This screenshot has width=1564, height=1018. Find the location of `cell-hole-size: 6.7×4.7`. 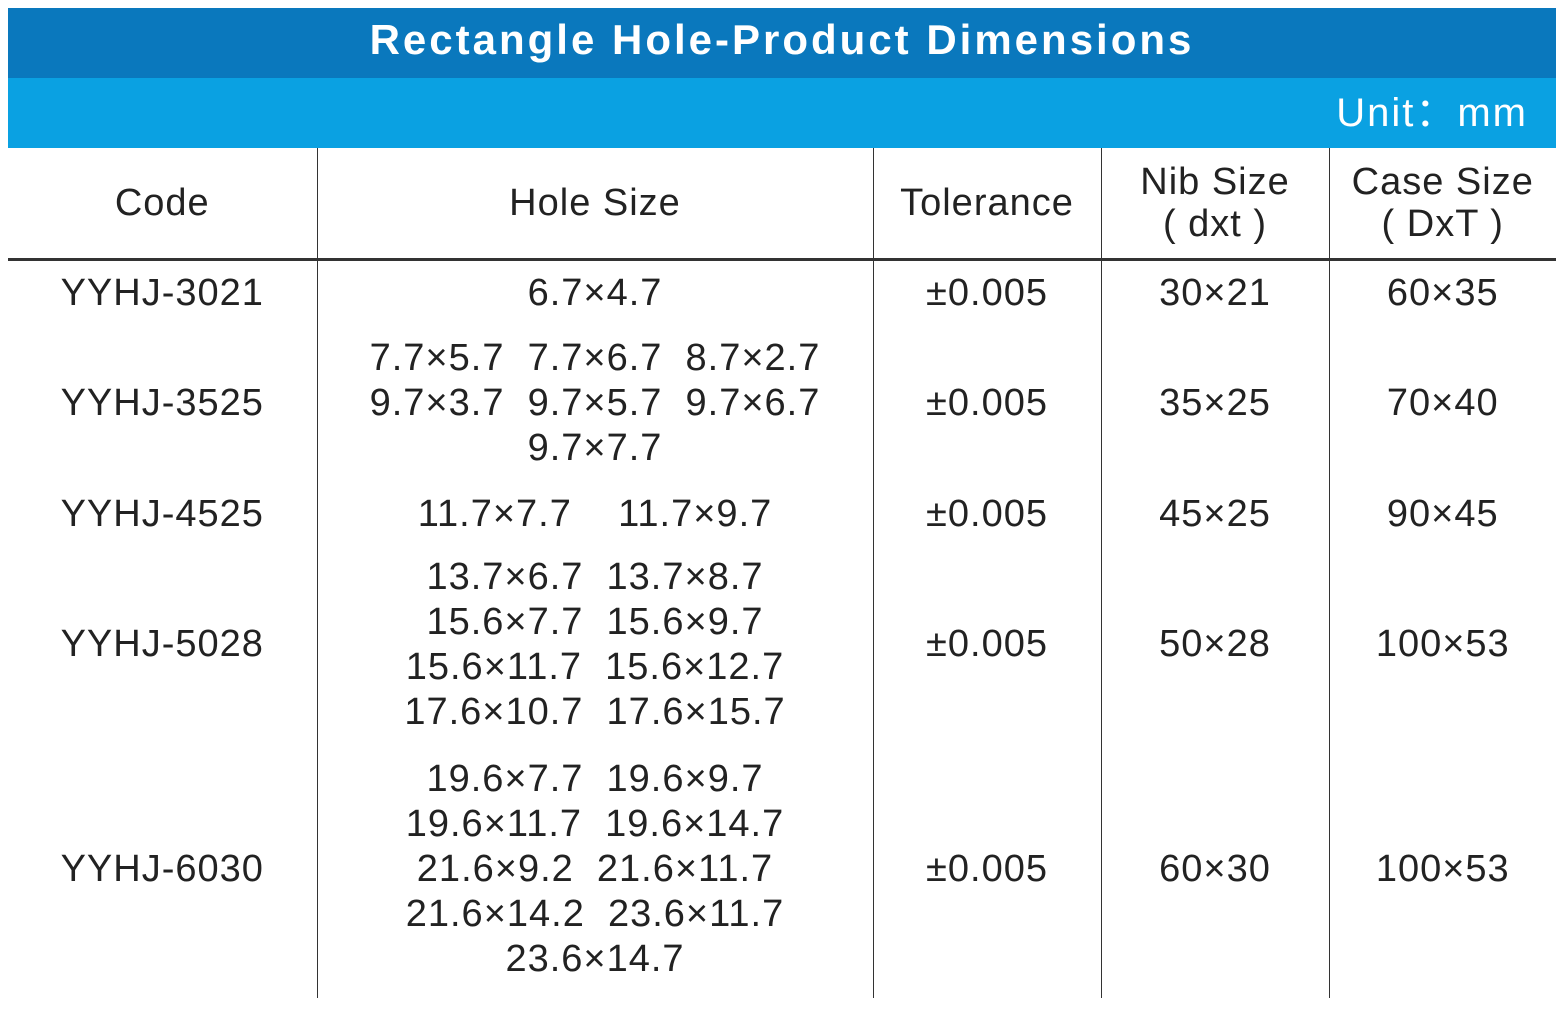

cell-hole-size: 6.7×4.7 is located at coordinates (594, 292).